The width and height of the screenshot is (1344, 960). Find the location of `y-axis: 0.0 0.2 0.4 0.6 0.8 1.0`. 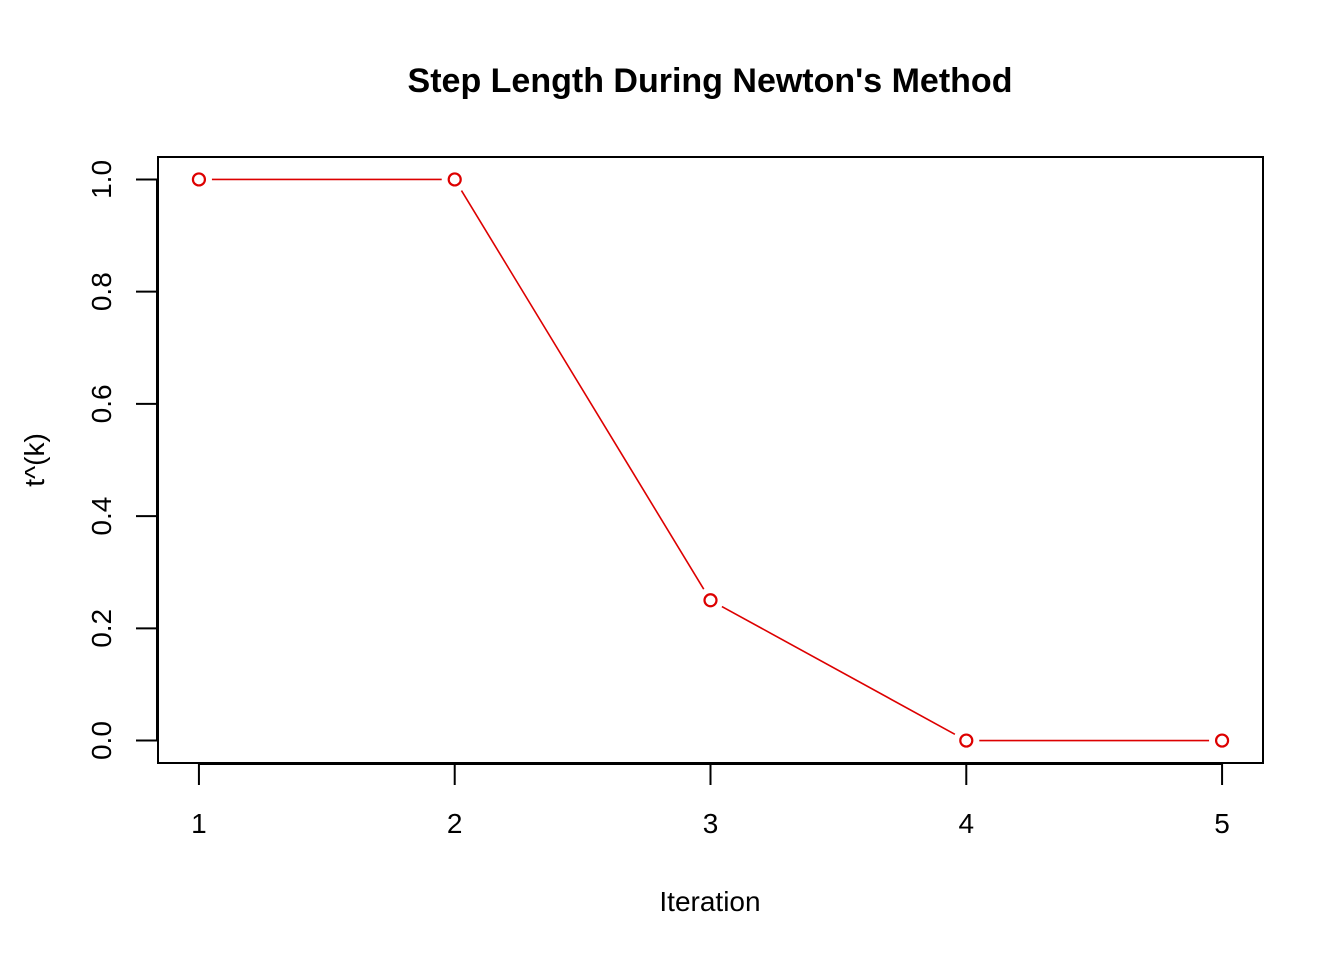

y-axis: 0.0 0.2 0.4 0.6 0.8 1.0 is located at coordinates (122, 460).